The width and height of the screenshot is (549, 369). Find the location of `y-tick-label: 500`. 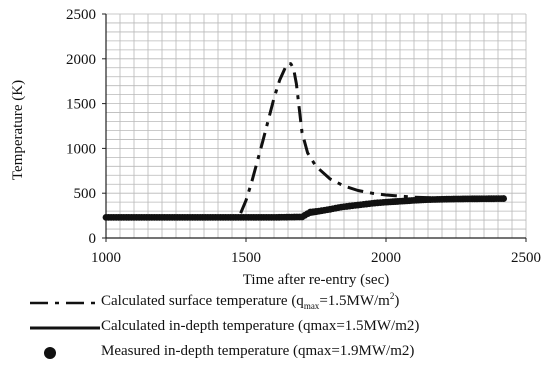

y-tick-label: 500 is located at coordinates (85, 194).